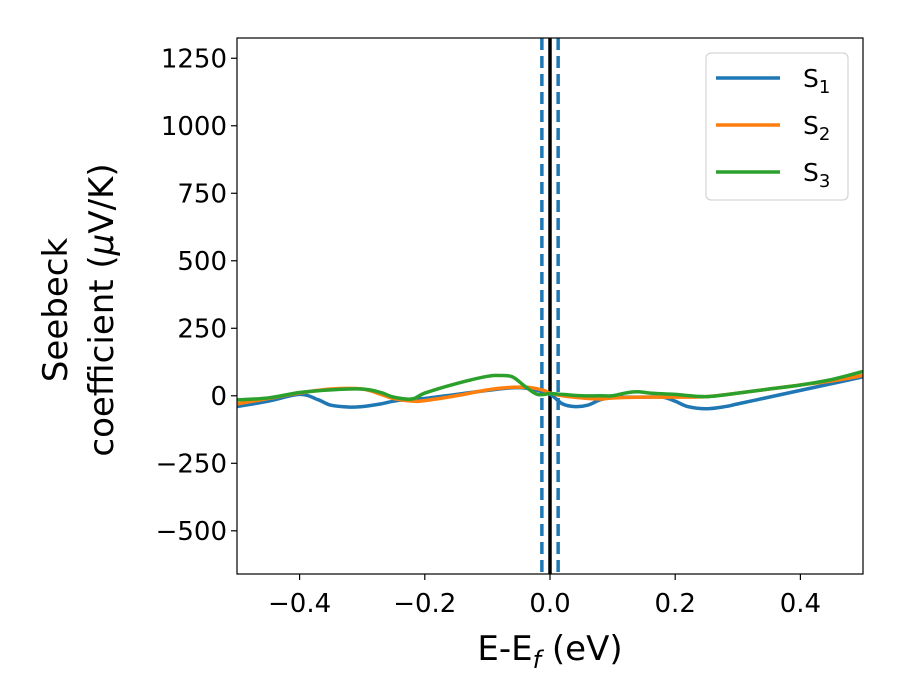 This screenshot has width=900, height=700. Describe the element at coordinates (218, 397) in the screenshot. I see `y-tick-label: 0` at that location.